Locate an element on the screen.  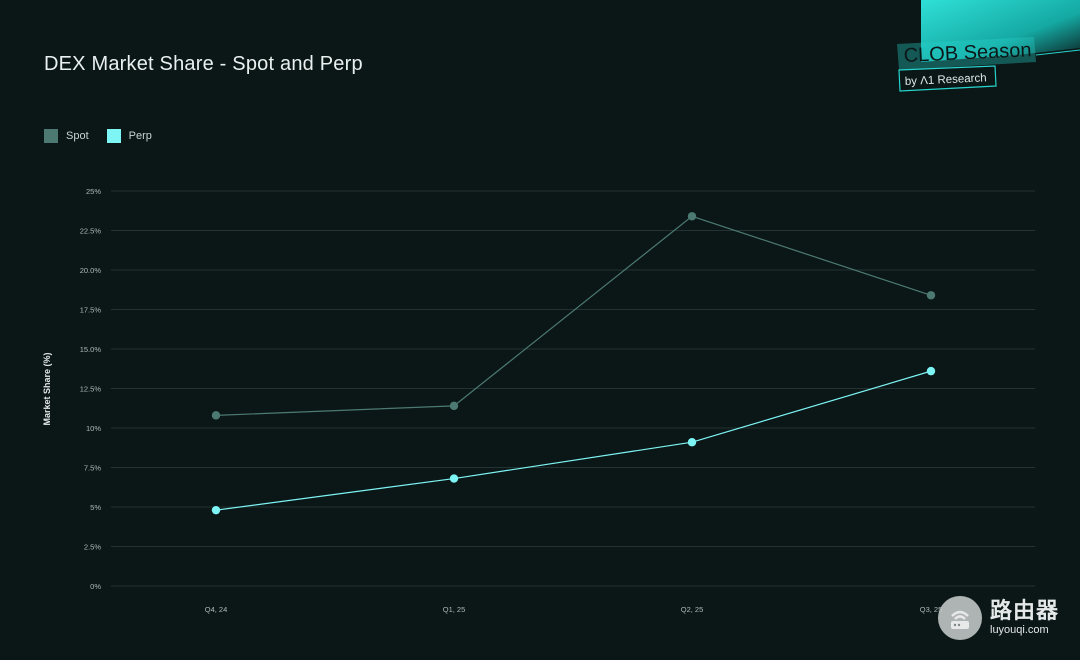
brand-byline-box is located at coordinates (947, 78).